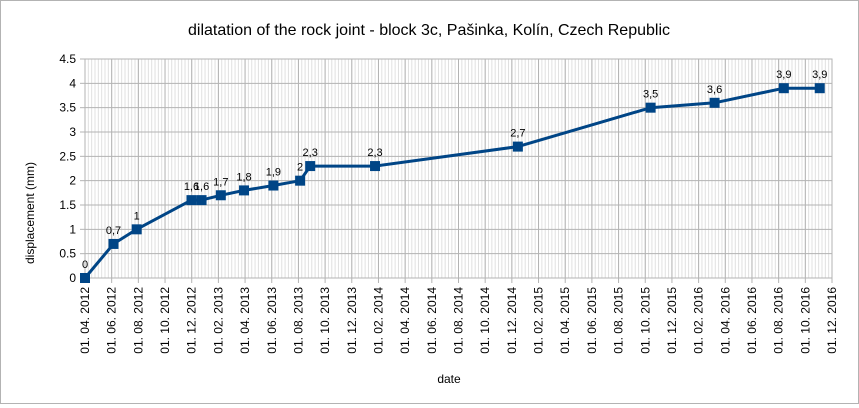 The image size is (859, 408). What do you see at coordinates (85, 320) in the screenshot?
I see `x-tick-label: 01. 04. 2012` at bounding box center [85, 320].